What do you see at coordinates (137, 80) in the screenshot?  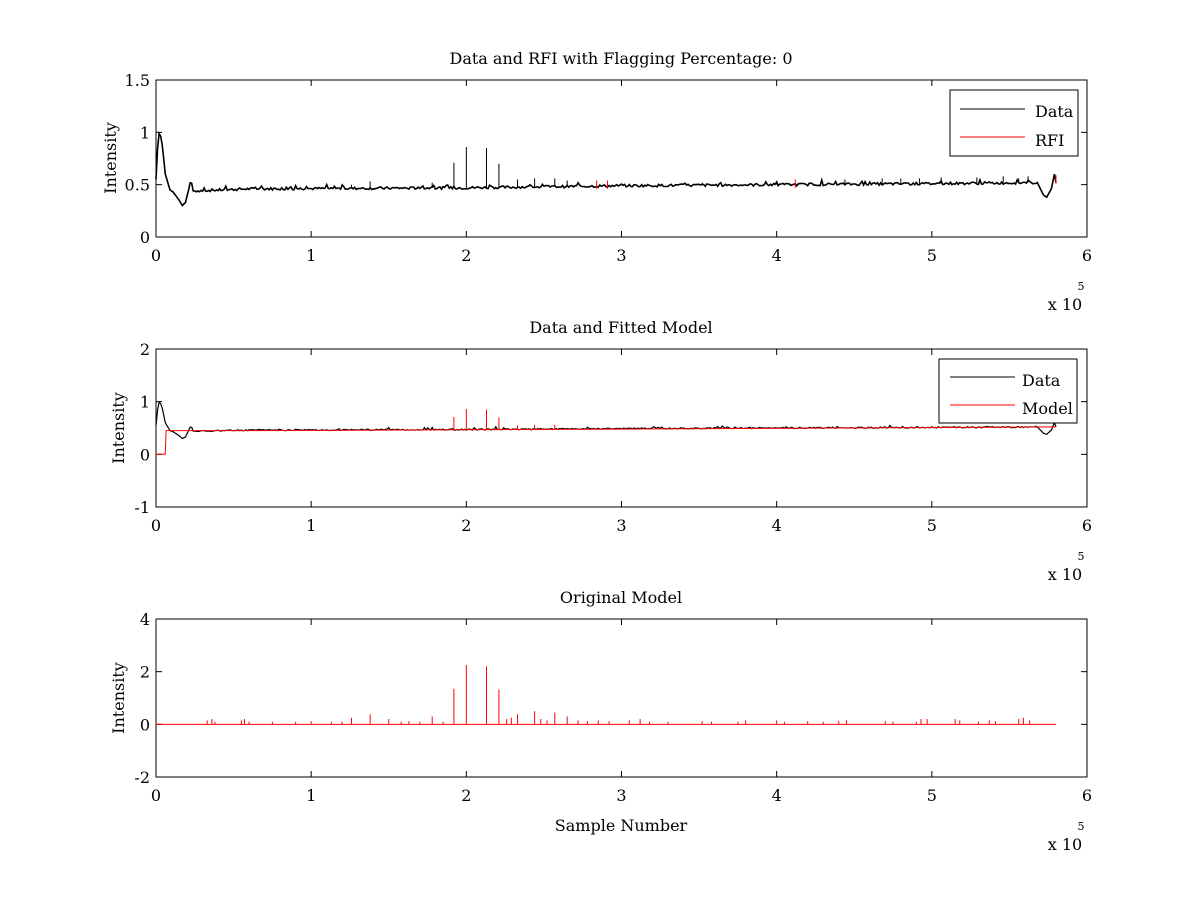 I see `panel1-y-tick-label: 1.5` at bounding box center [137, 80].